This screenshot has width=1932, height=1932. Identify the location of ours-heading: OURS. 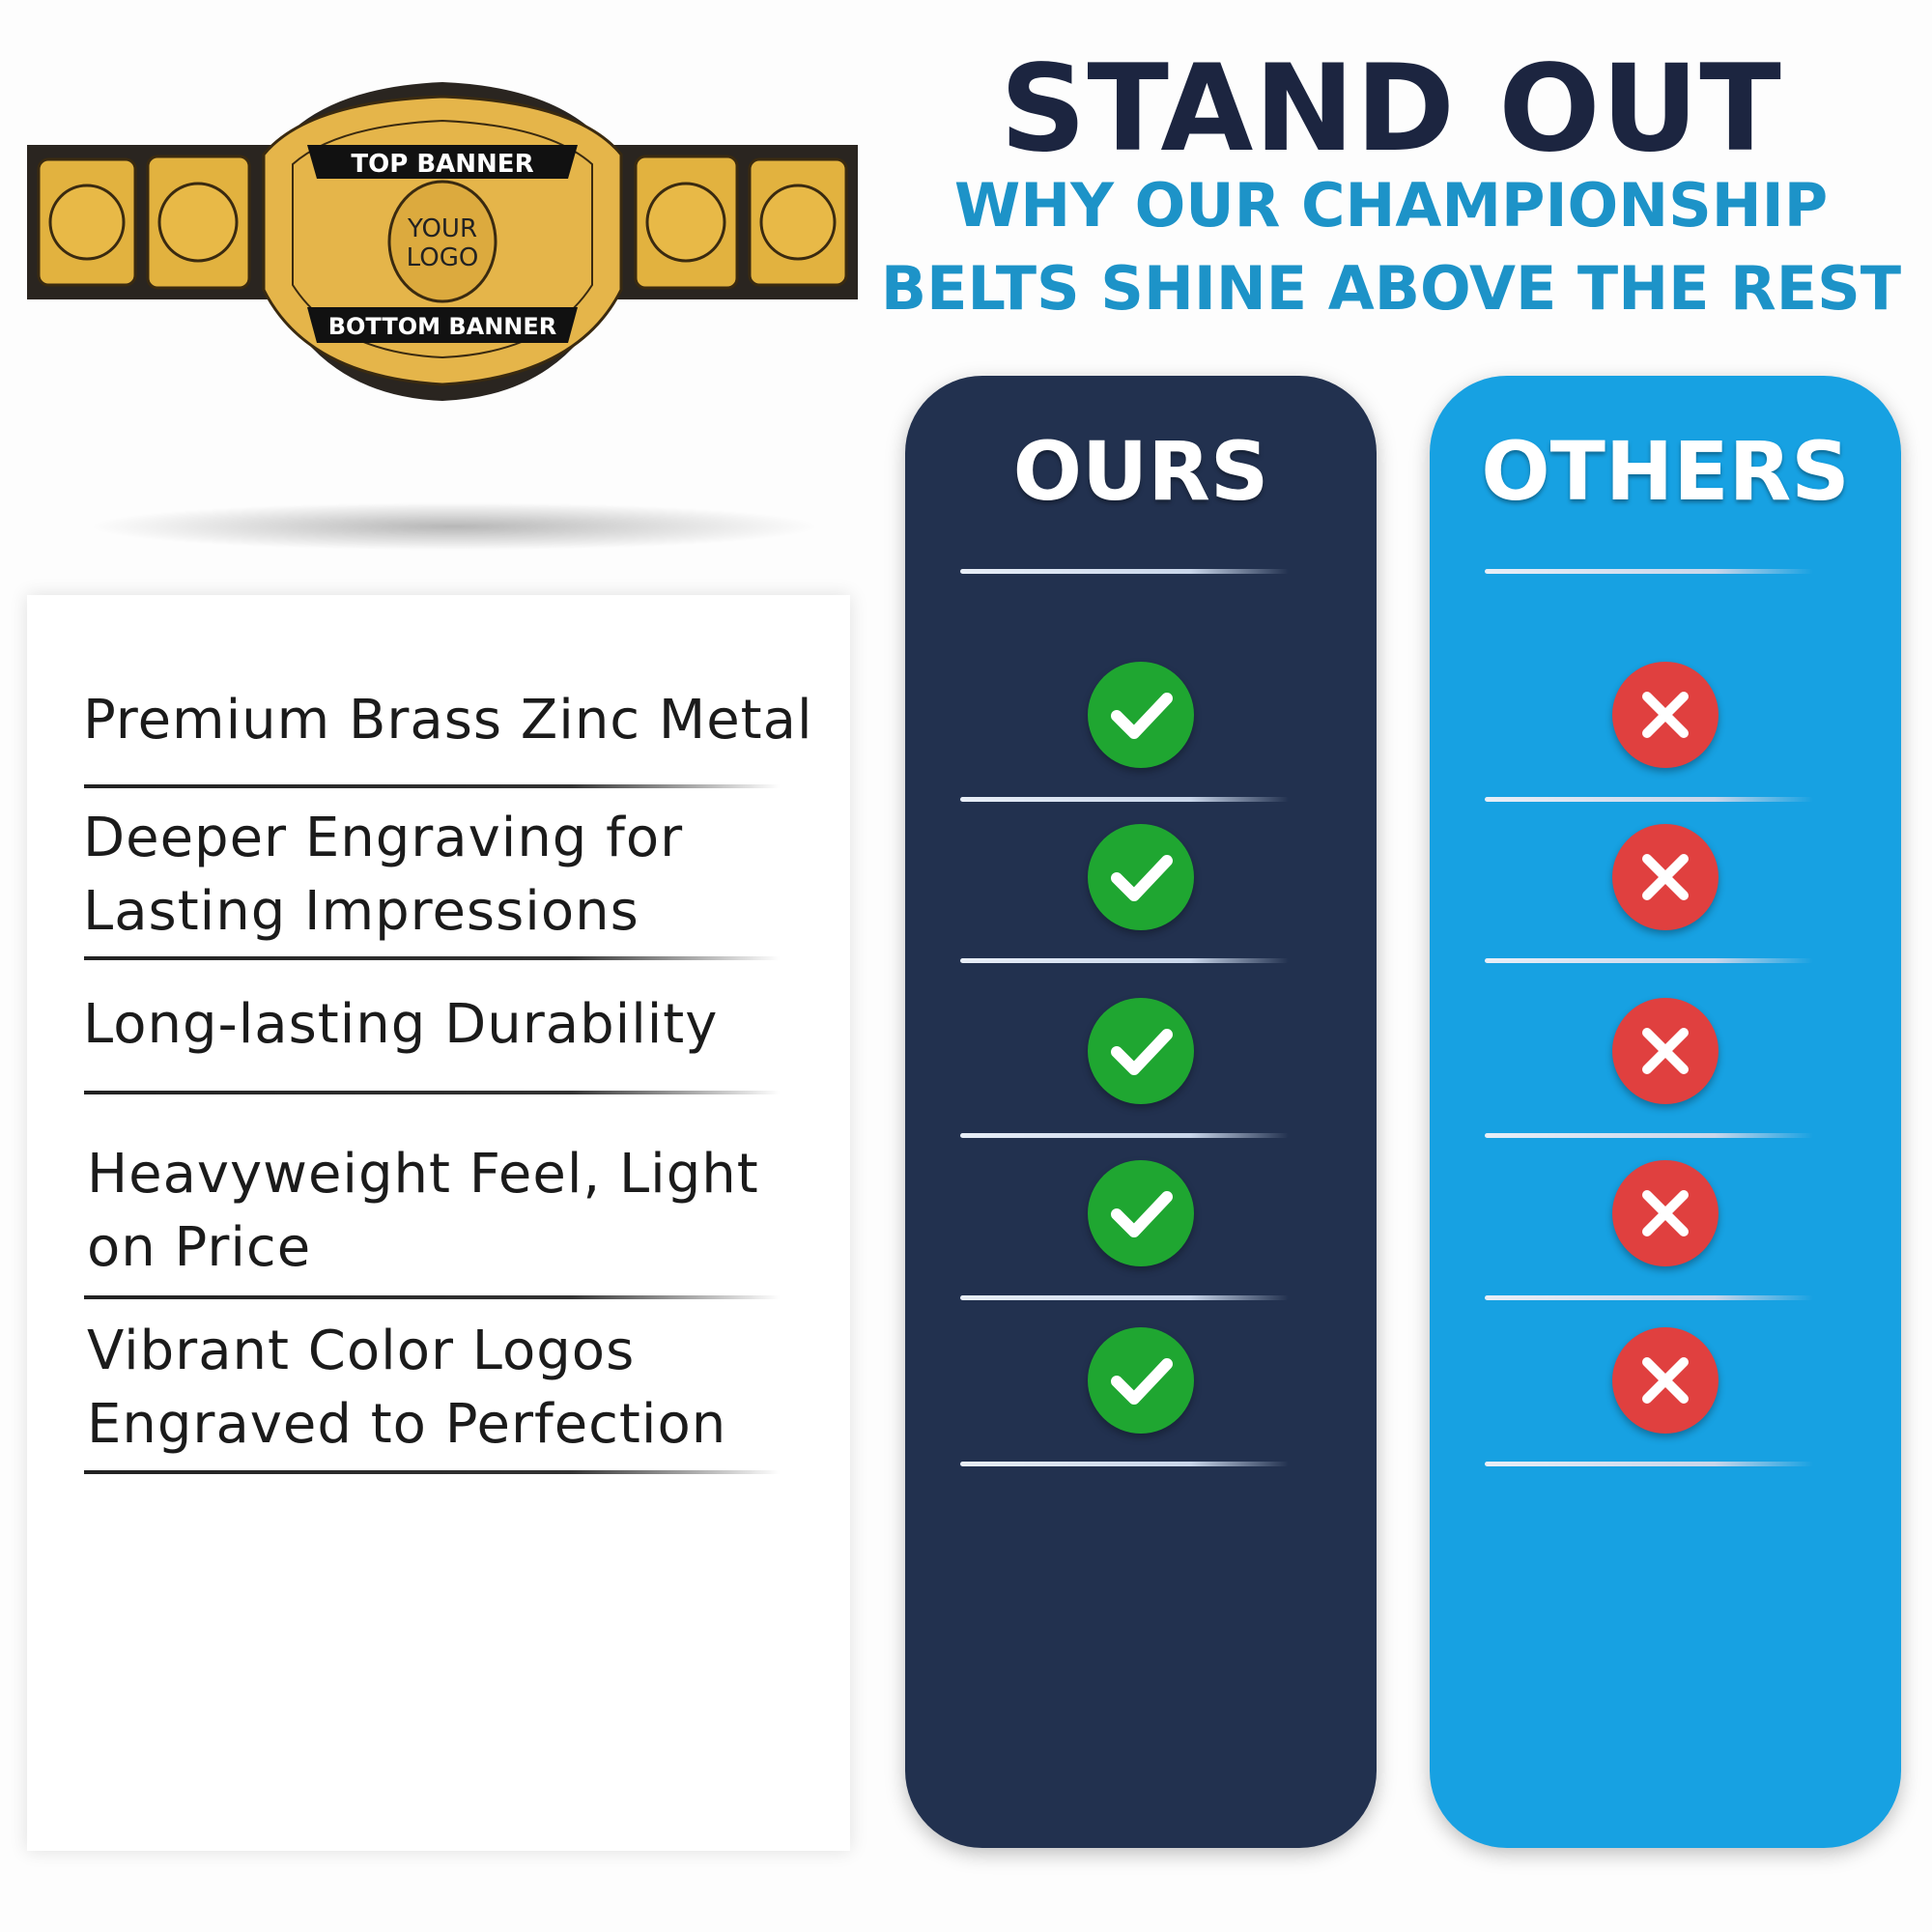
(1140, 471).